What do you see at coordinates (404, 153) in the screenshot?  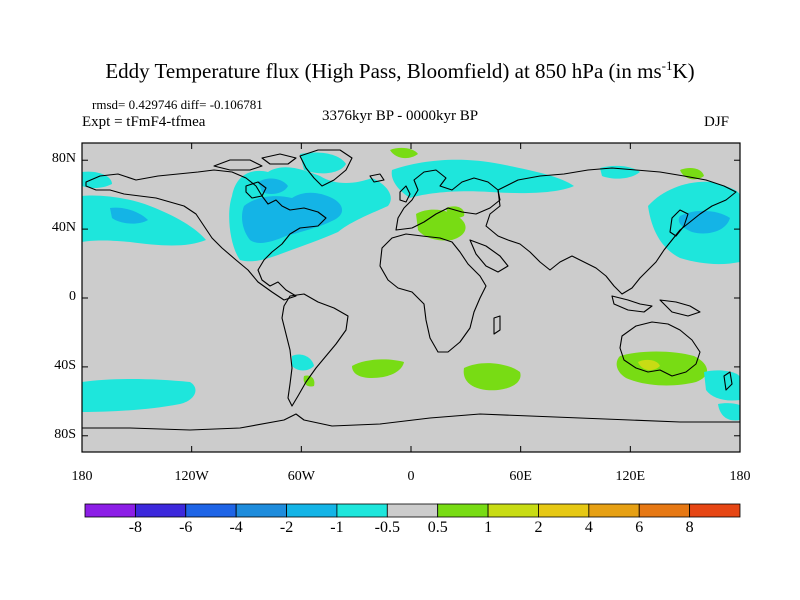 I see `anomaly-arctic-green` at bounding box center [404, 153].